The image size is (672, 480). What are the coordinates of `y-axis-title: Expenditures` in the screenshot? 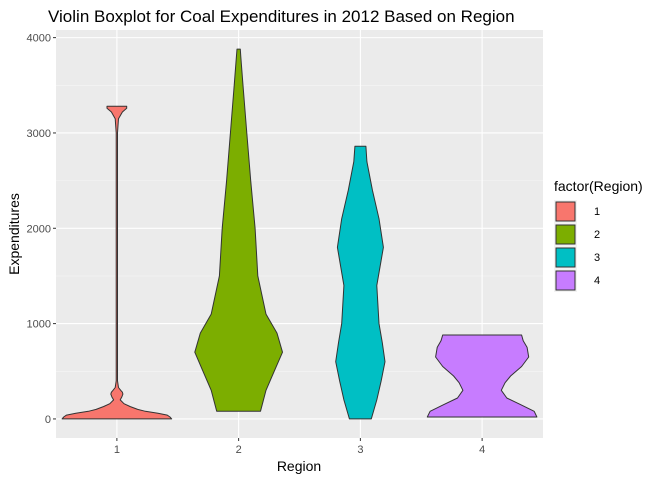 It's located at (14, 234).